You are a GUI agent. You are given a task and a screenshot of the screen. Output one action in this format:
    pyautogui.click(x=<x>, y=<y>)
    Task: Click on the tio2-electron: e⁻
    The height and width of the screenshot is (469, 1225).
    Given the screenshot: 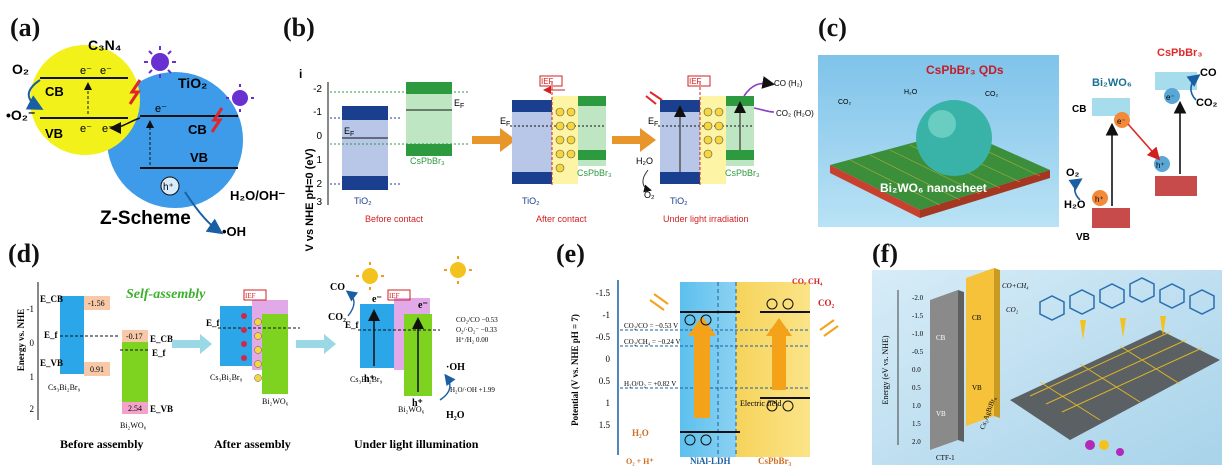 What is the action you would take?
    pyautogui.click(x=161, y=109)
    